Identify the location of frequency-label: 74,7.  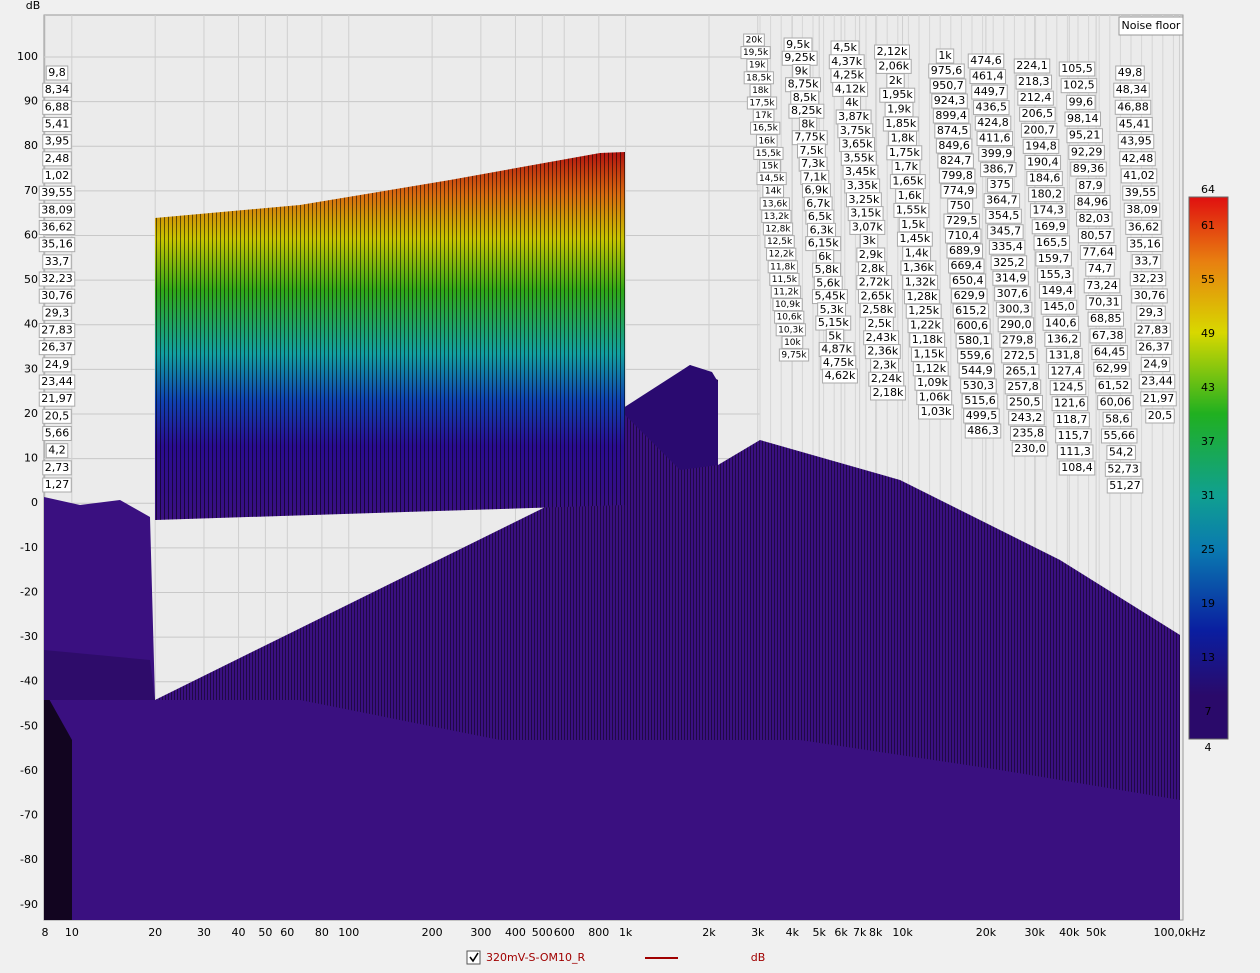
(1100, 268).